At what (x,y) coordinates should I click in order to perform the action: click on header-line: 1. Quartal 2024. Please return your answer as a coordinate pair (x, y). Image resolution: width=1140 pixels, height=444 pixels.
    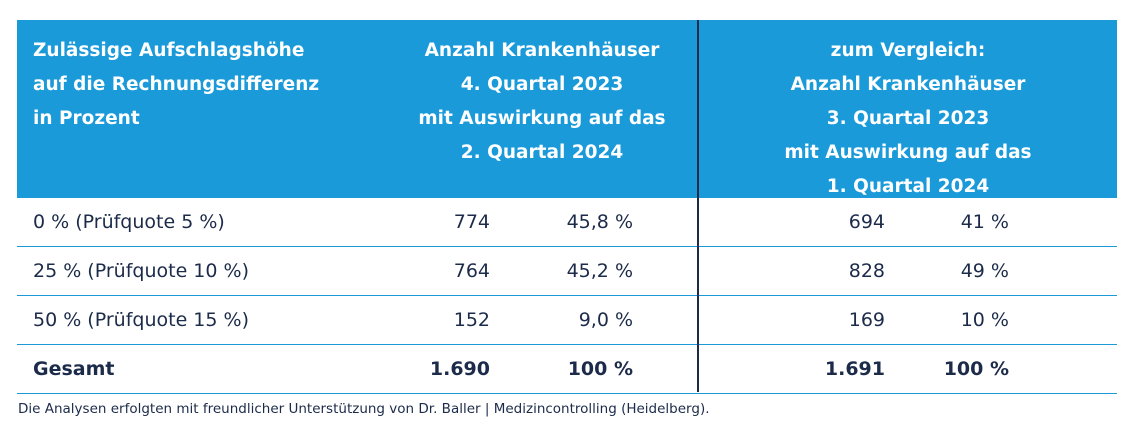
    Looking at the image, I should click on (908, 186).